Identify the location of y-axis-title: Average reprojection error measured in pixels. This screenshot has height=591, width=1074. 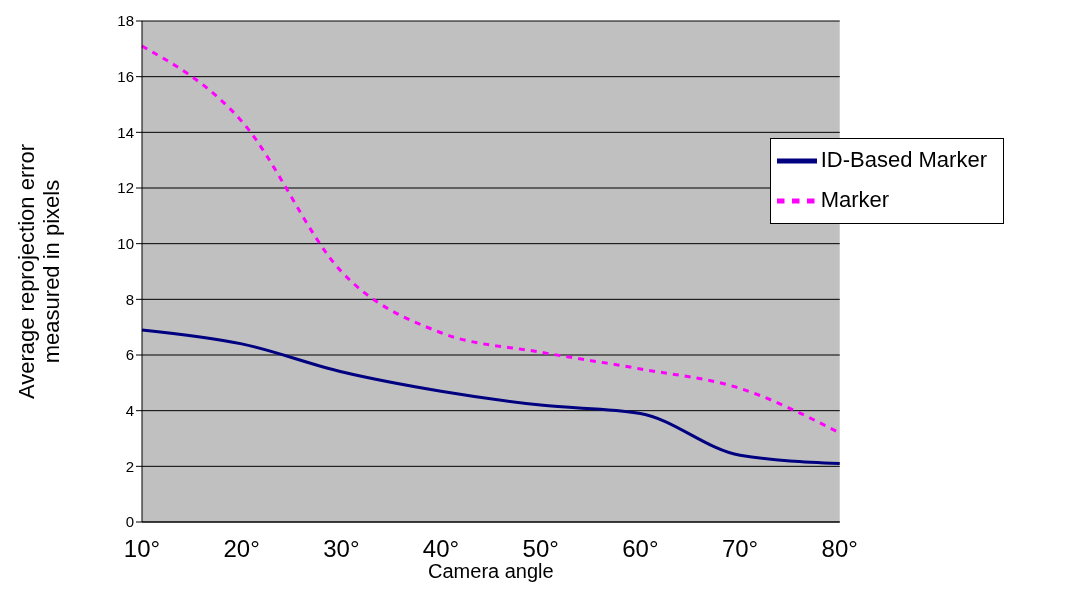
(38, 271).